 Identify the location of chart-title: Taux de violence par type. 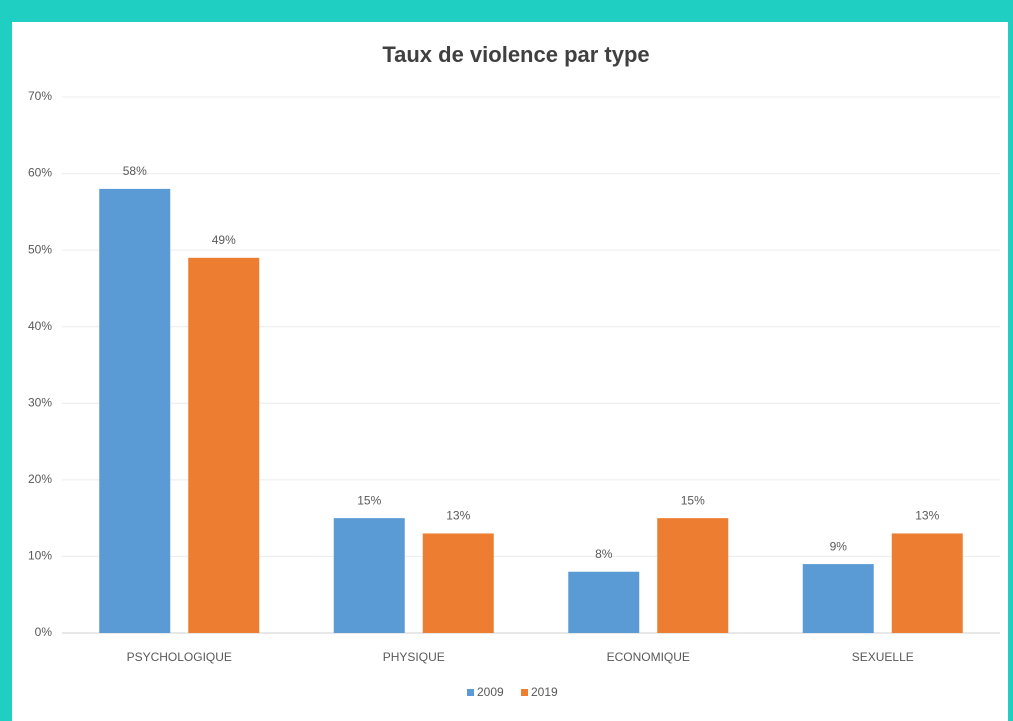
(515, 54).